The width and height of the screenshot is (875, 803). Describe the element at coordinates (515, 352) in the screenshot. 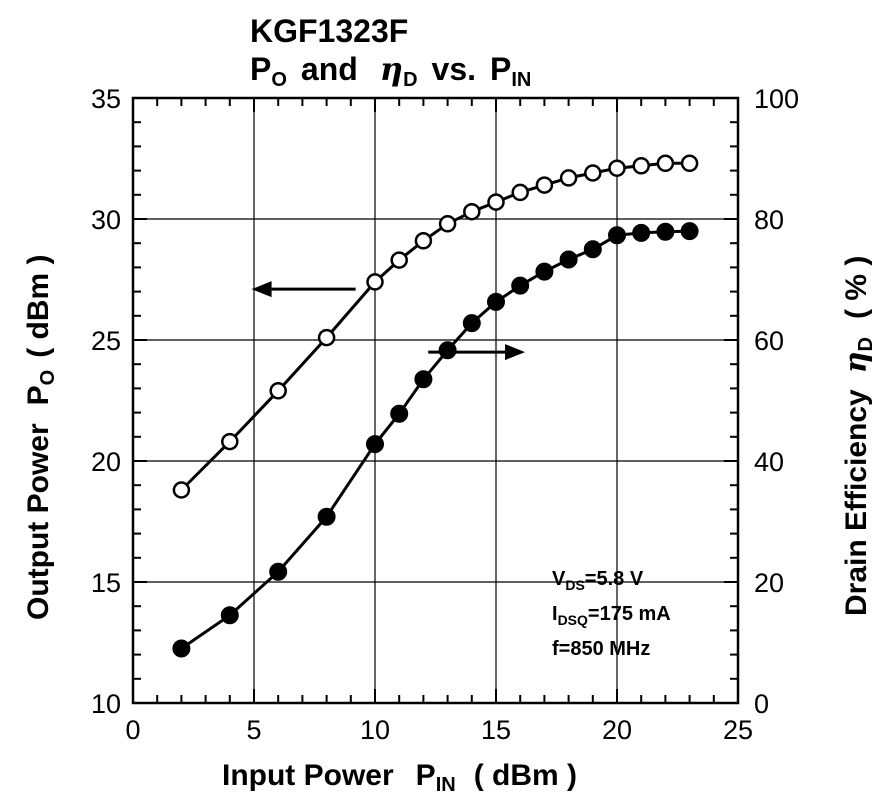

I see `arrow-right-head` at that location.